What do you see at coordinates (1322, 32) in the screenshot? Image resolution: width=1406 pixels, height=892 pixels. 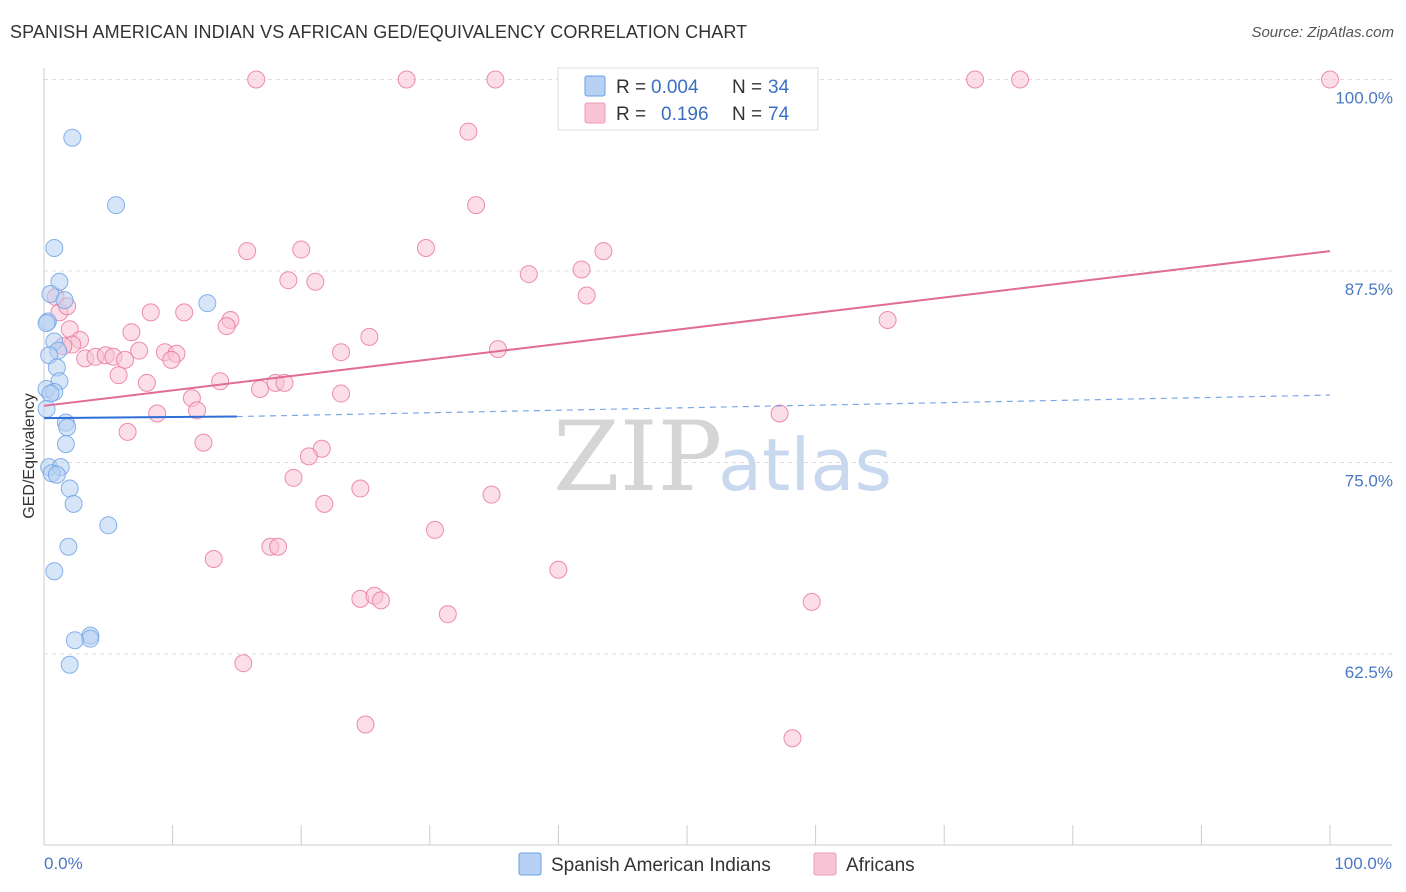 I see `source-credit: Source: ZipAtlas.com` at bounding box center [1322, 32].